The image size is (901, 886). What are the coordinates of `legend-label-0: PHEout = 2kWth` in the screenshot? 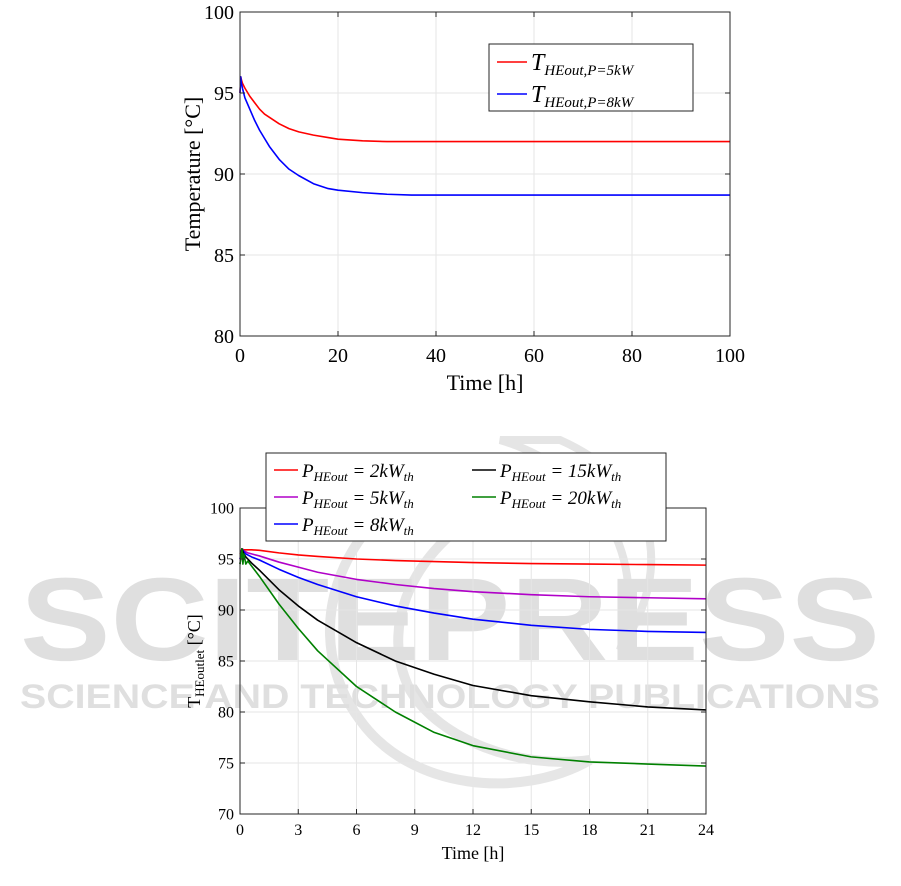 It's located at (357, 472).